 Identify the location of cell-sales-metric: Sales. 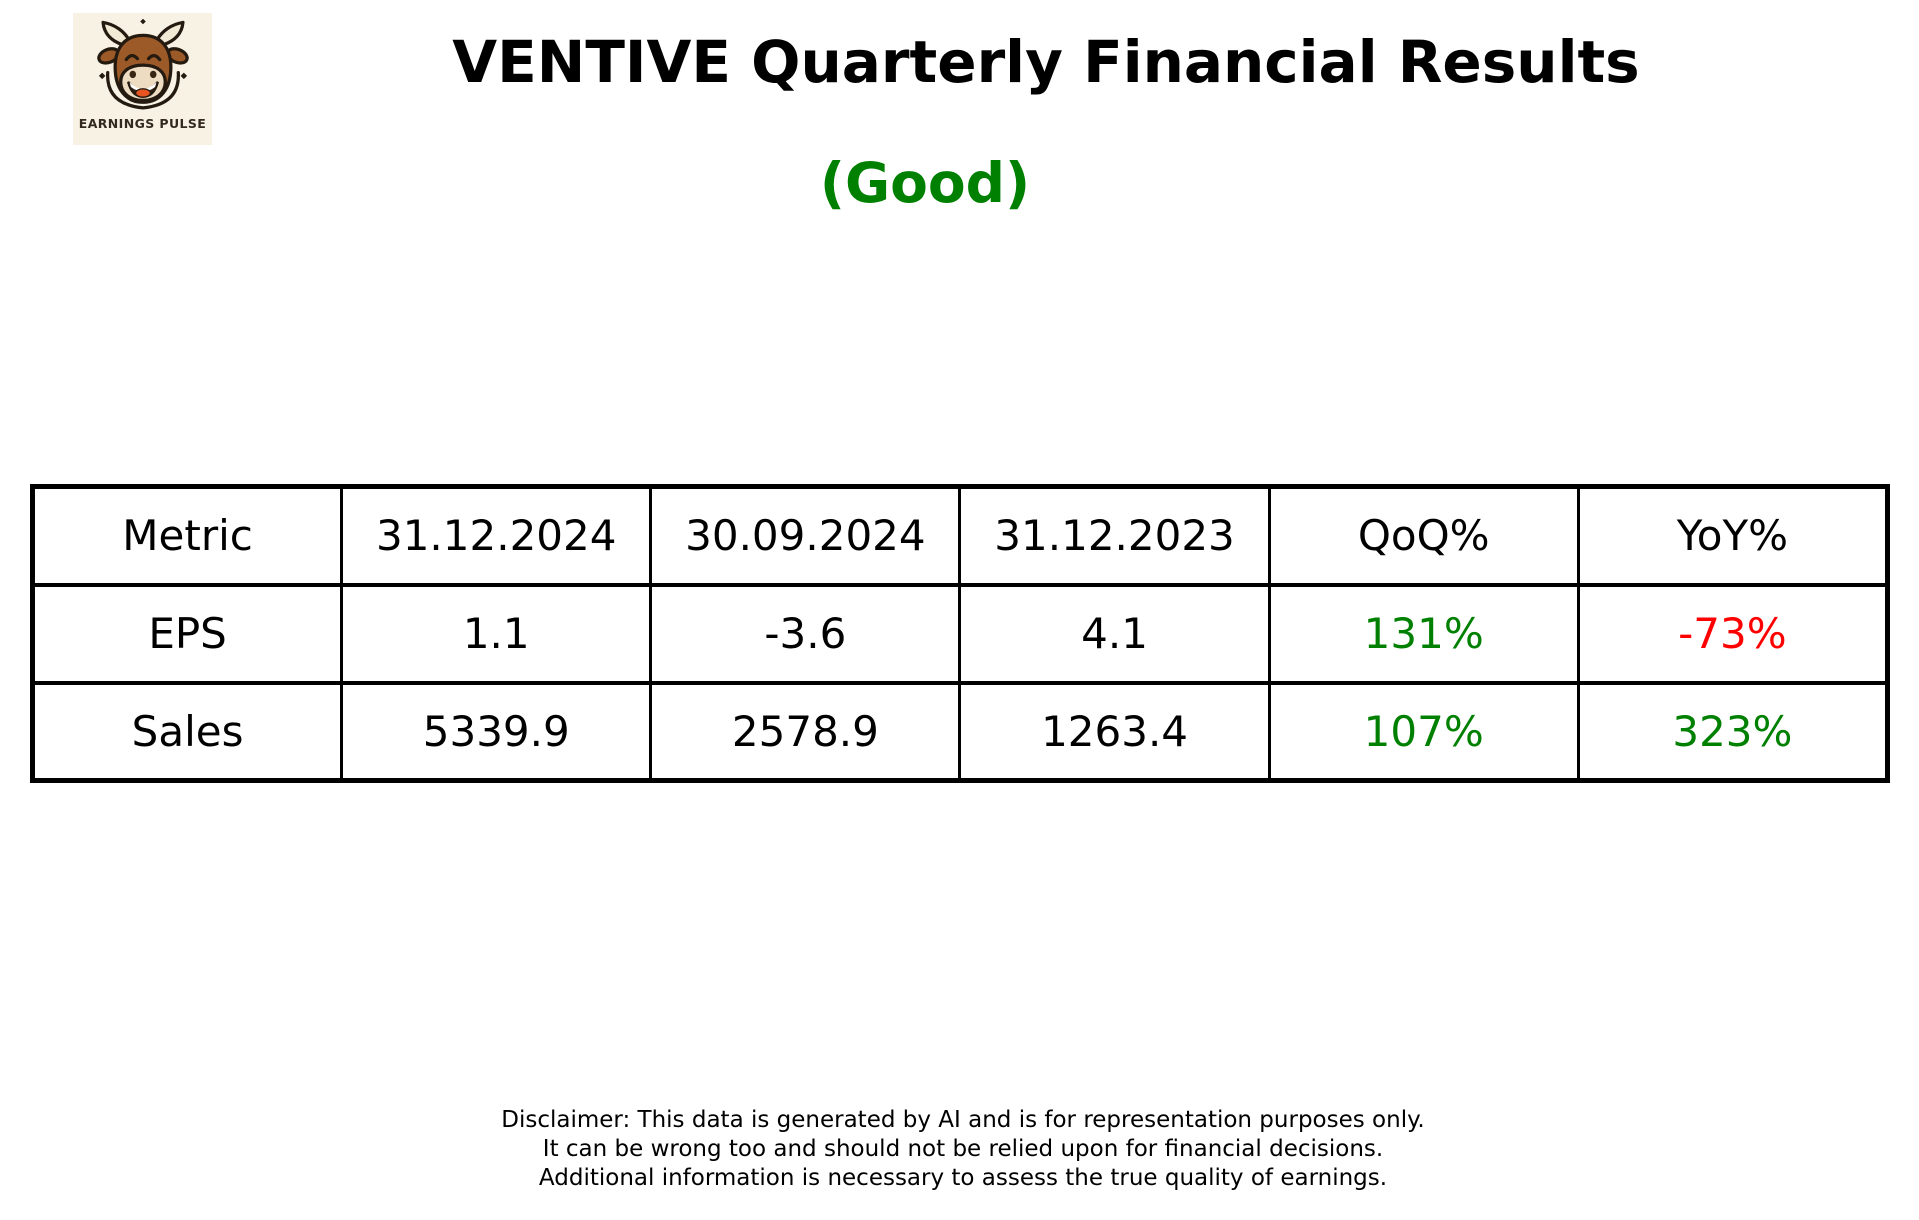
(187, 731).